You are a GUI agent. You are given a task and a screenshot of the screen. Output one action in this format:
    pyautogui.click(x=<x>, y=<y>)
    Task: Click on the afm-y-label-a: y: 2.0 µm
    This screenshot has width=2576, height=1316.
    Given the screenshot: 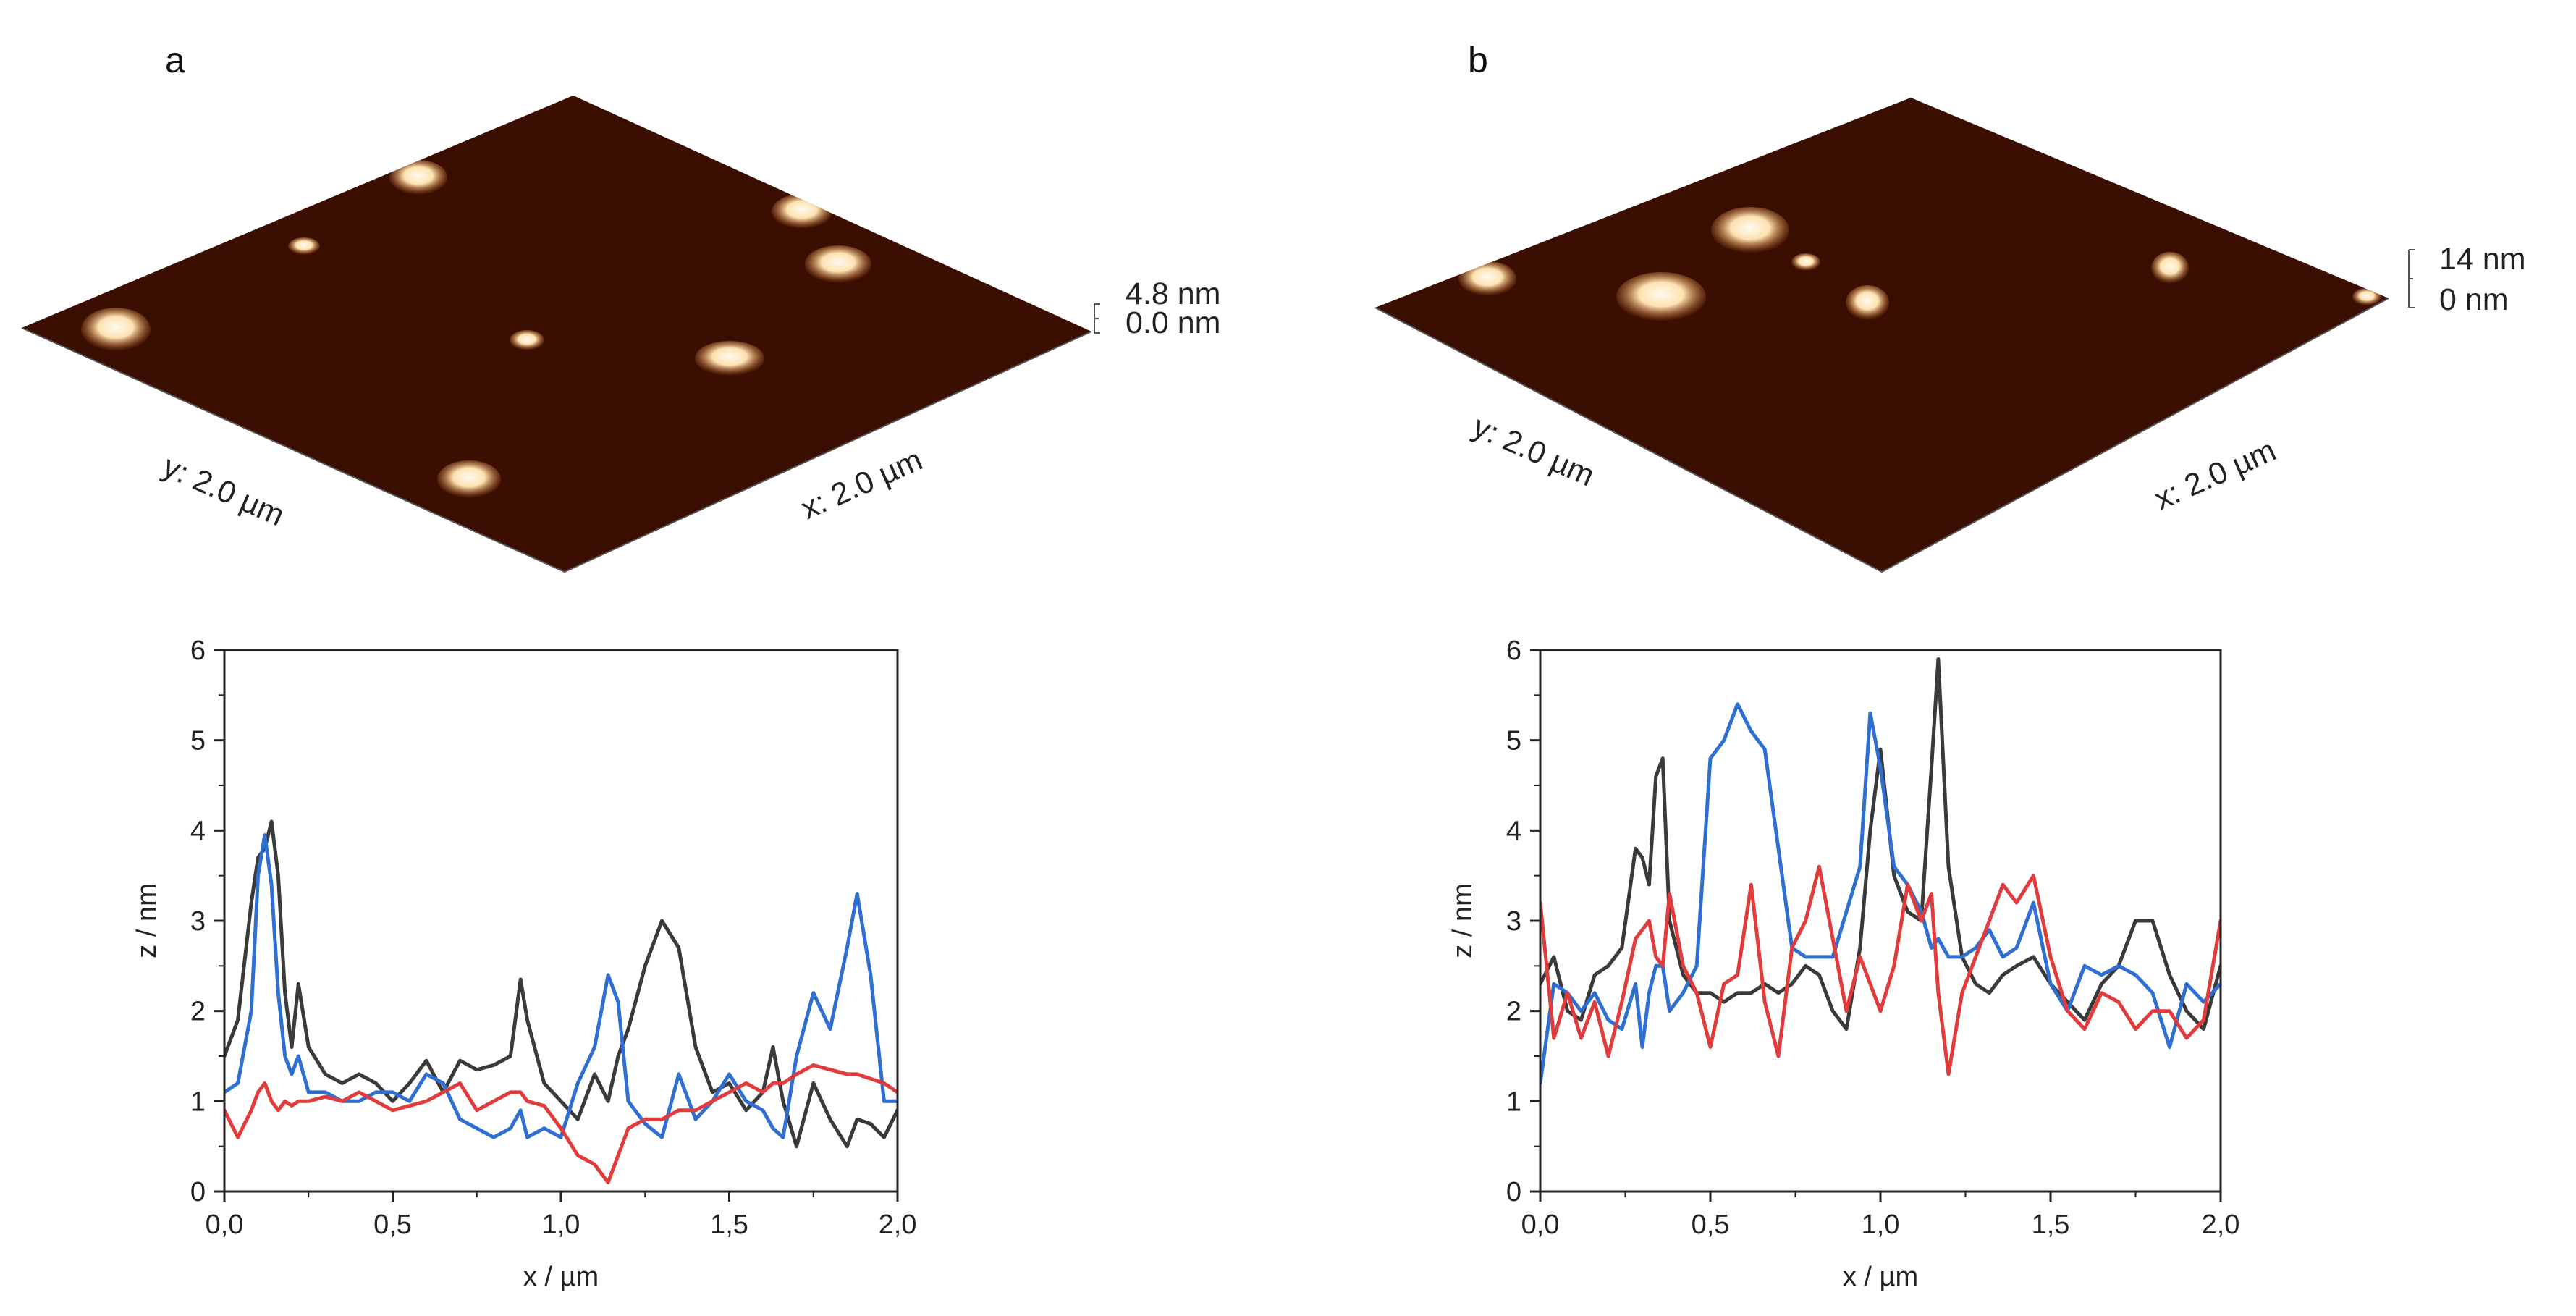 What is the action you would take?
    pyautogui.click(x=224, y=491)
    